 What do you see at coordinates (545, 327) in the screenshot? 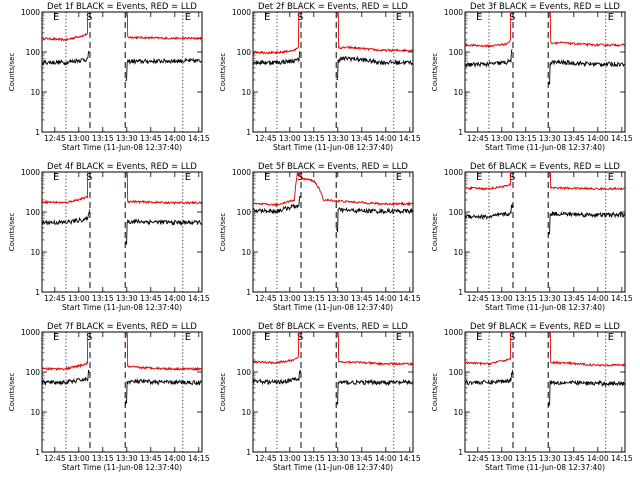
I see `panel-title: Det 9f BLACK = Events, RED = LLD` at bounding box center [545, 327].